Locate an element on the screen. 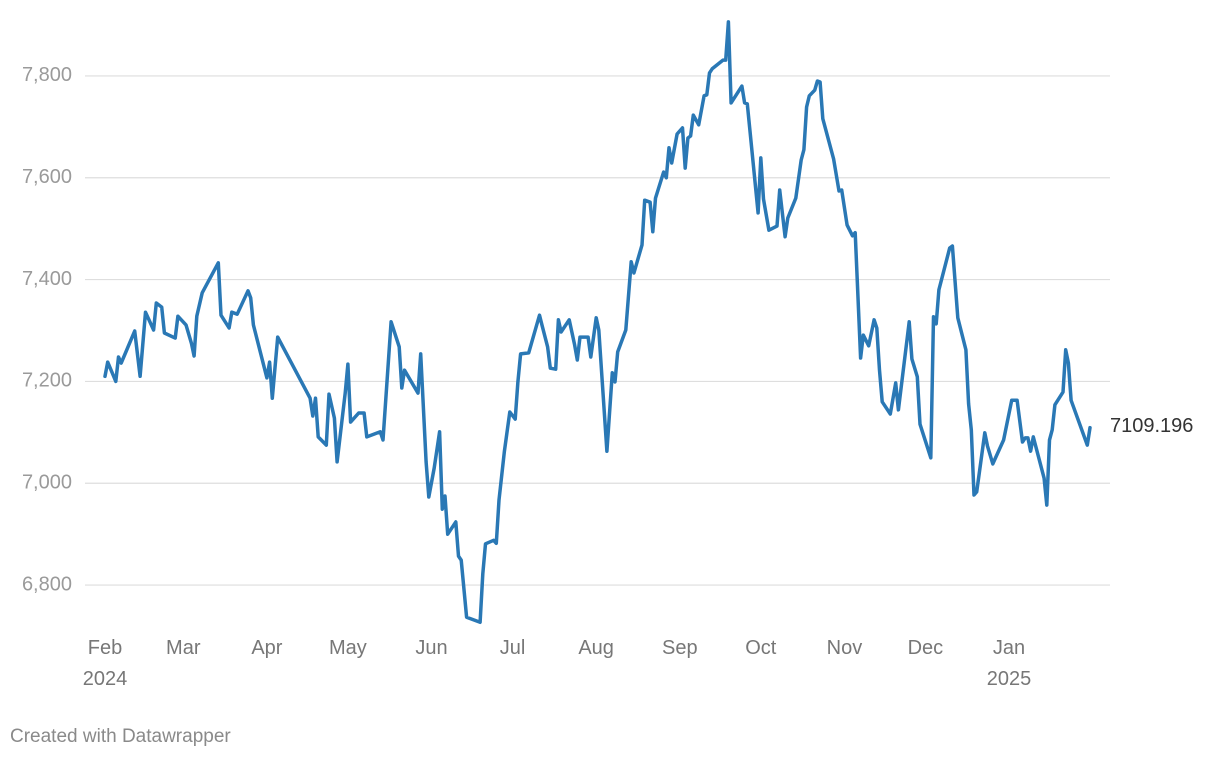 This screenshot has width=1220, height=760. y-tick-label: 7,400 is located at coordinates (47, 279).